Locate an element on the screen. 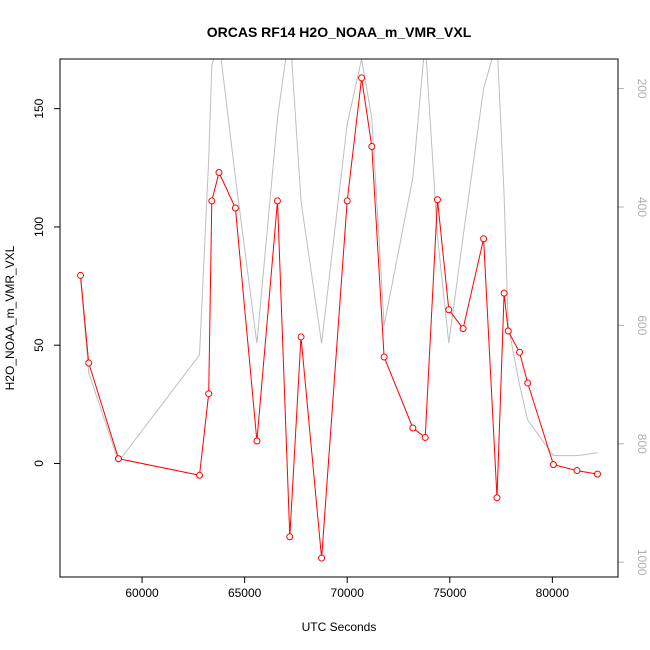  y-tick-label: 50 is located at coordinates (39, 345).